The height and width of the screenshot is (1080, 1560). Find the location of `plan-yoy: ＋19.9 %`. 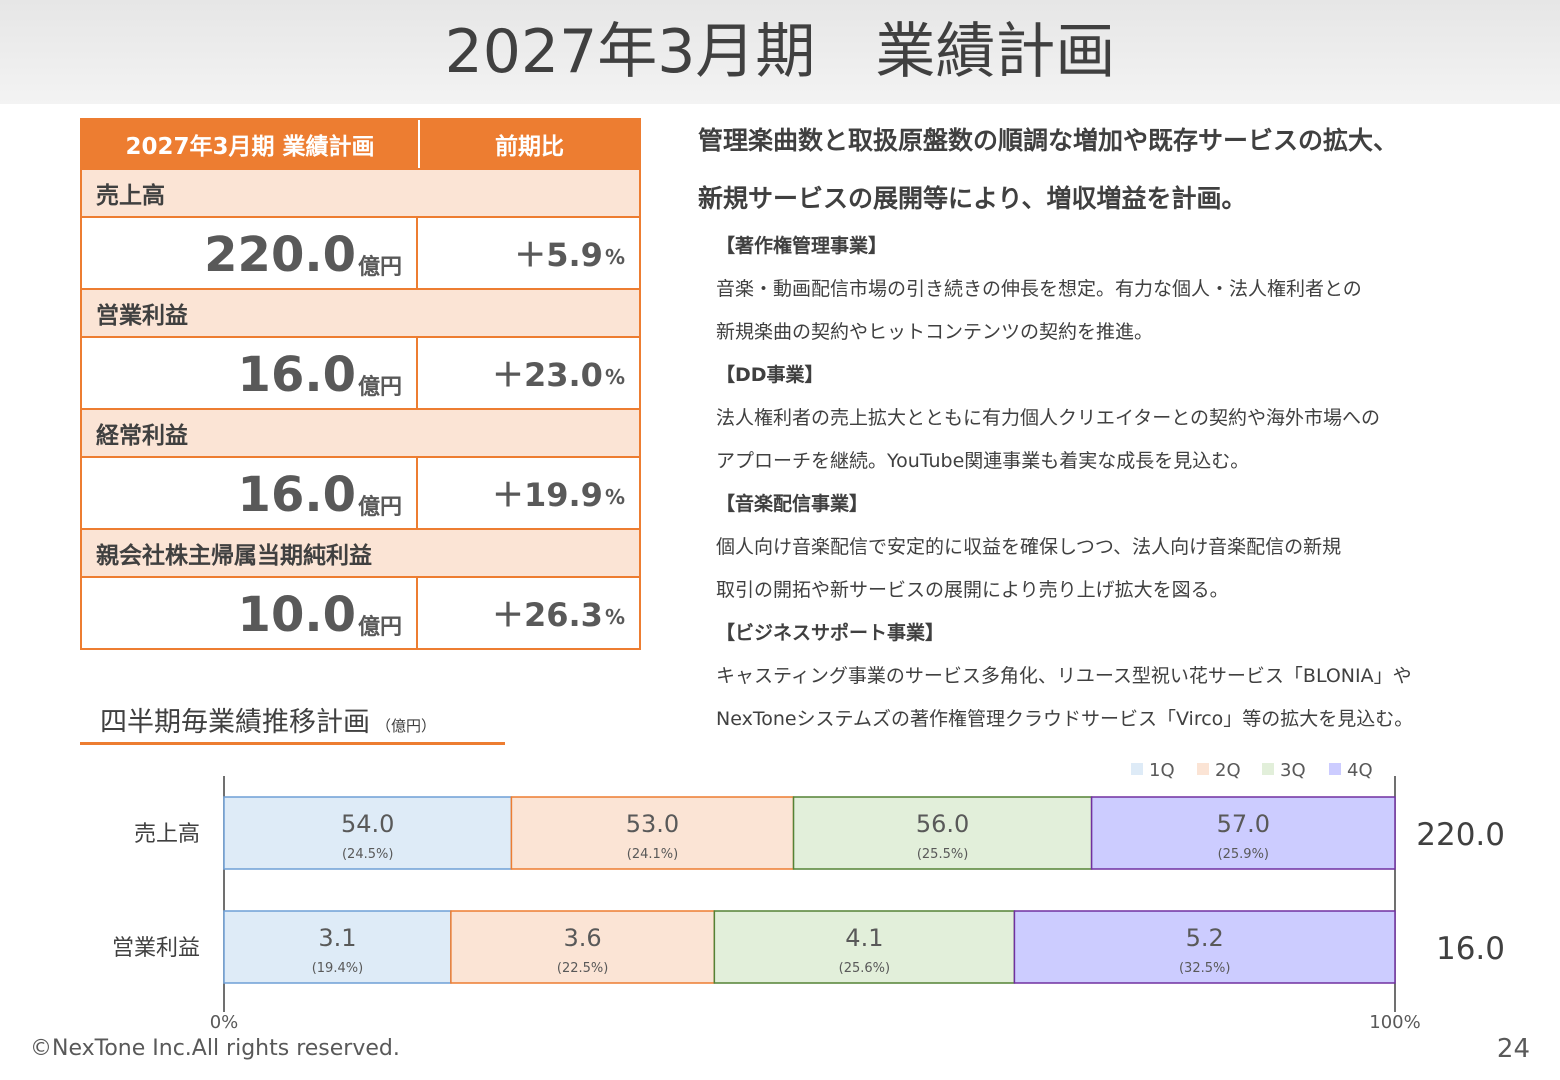

plan-yoy: ＋19.9 % is located at coordinates (528, 493).